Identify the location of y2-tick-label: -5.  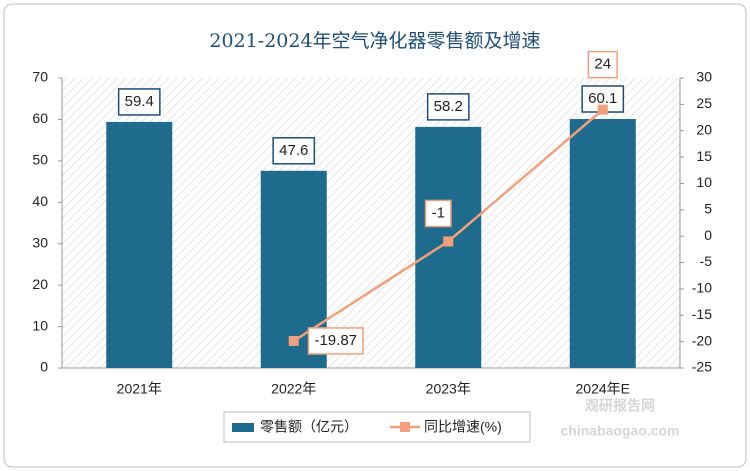
(706, 261).